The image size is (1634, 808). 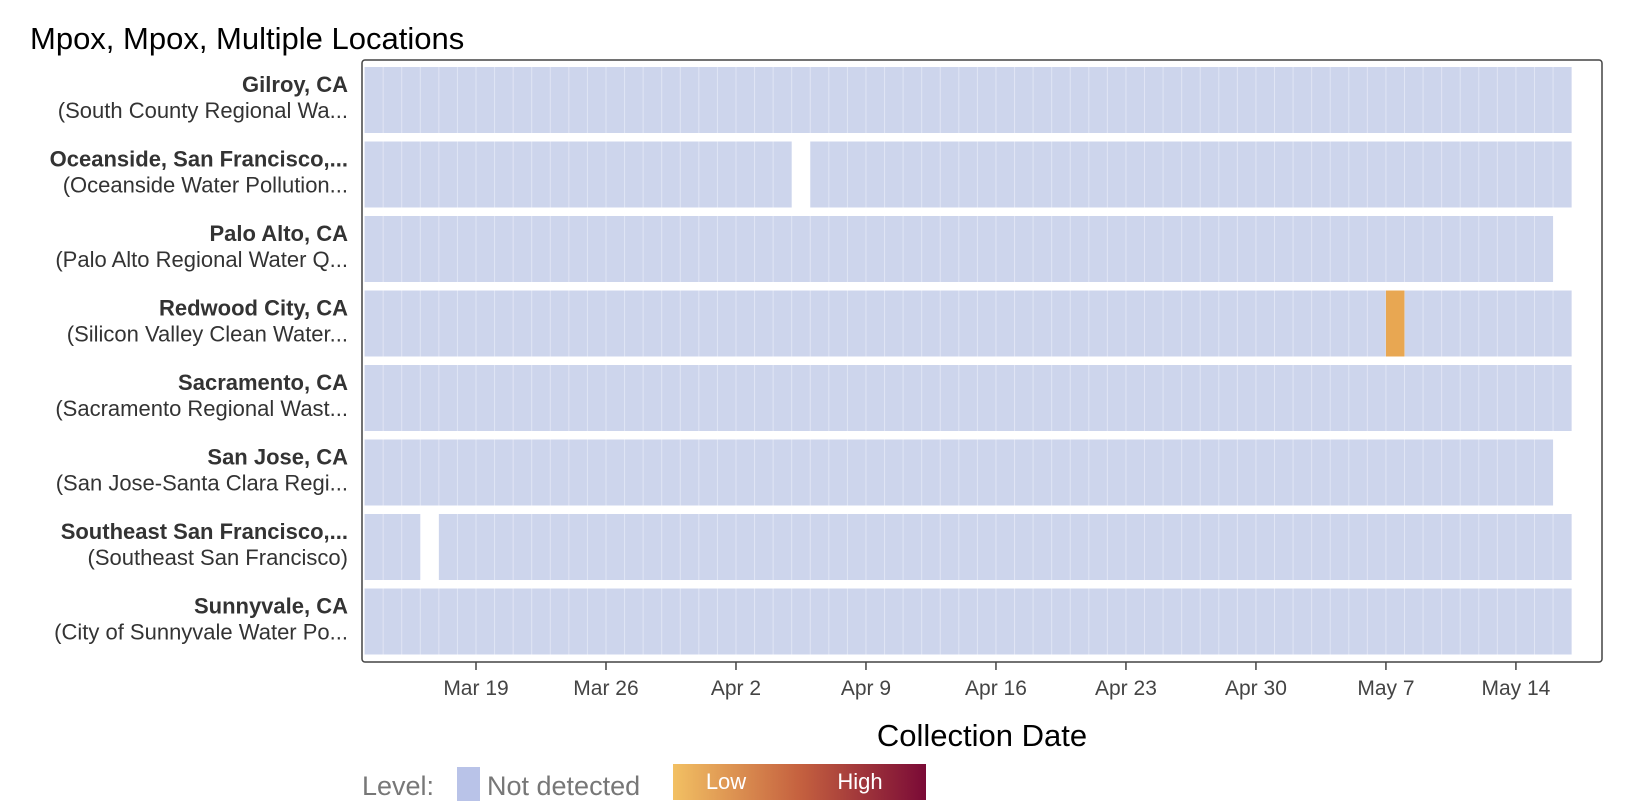 I want to click on detection-cell, so click(x=1395, y=323).